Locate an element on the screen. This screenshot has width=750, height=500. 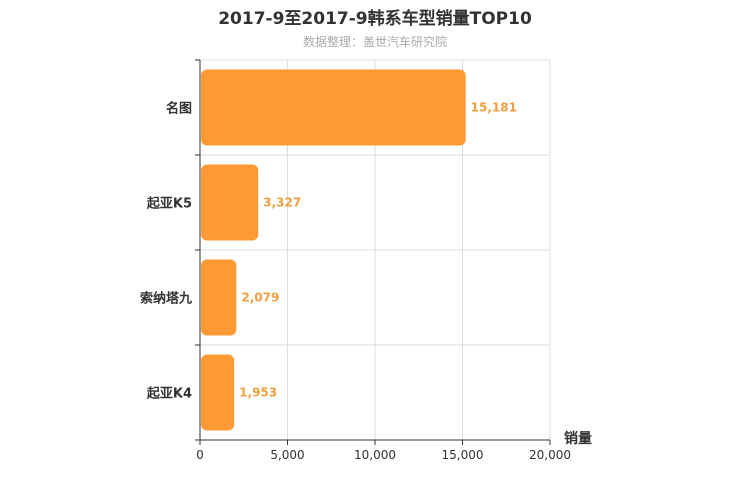
category-label: 起亚K5 is located at coordinates (169, 204).